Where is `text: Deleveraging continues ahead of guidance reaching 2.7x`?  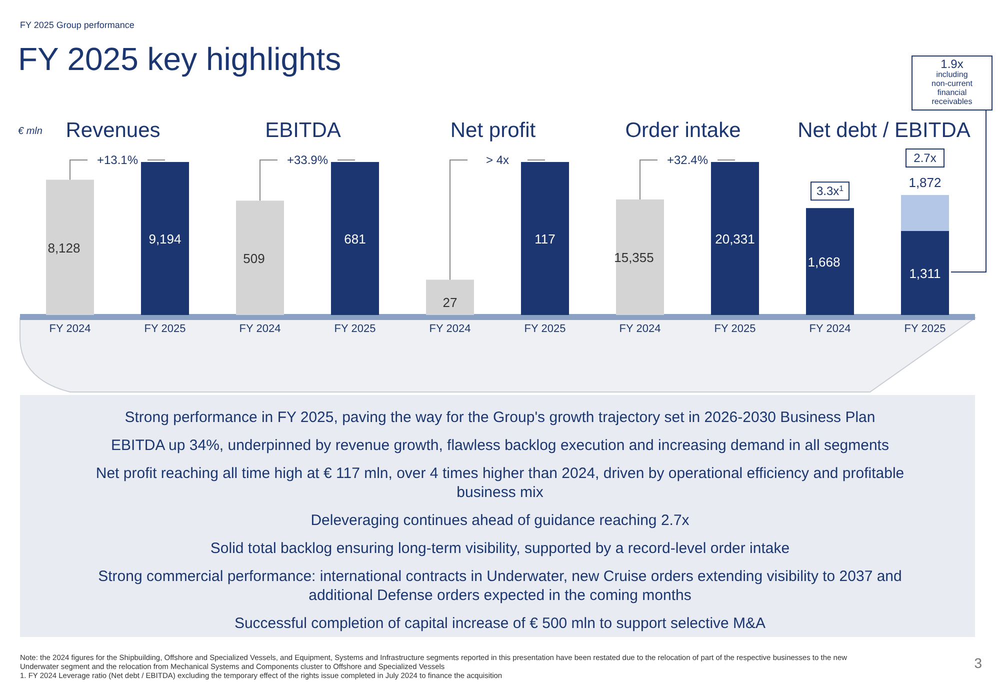 text: Deleveraging continues ahead of guidance reaching 2.7x is located at coordinates (500, 520).